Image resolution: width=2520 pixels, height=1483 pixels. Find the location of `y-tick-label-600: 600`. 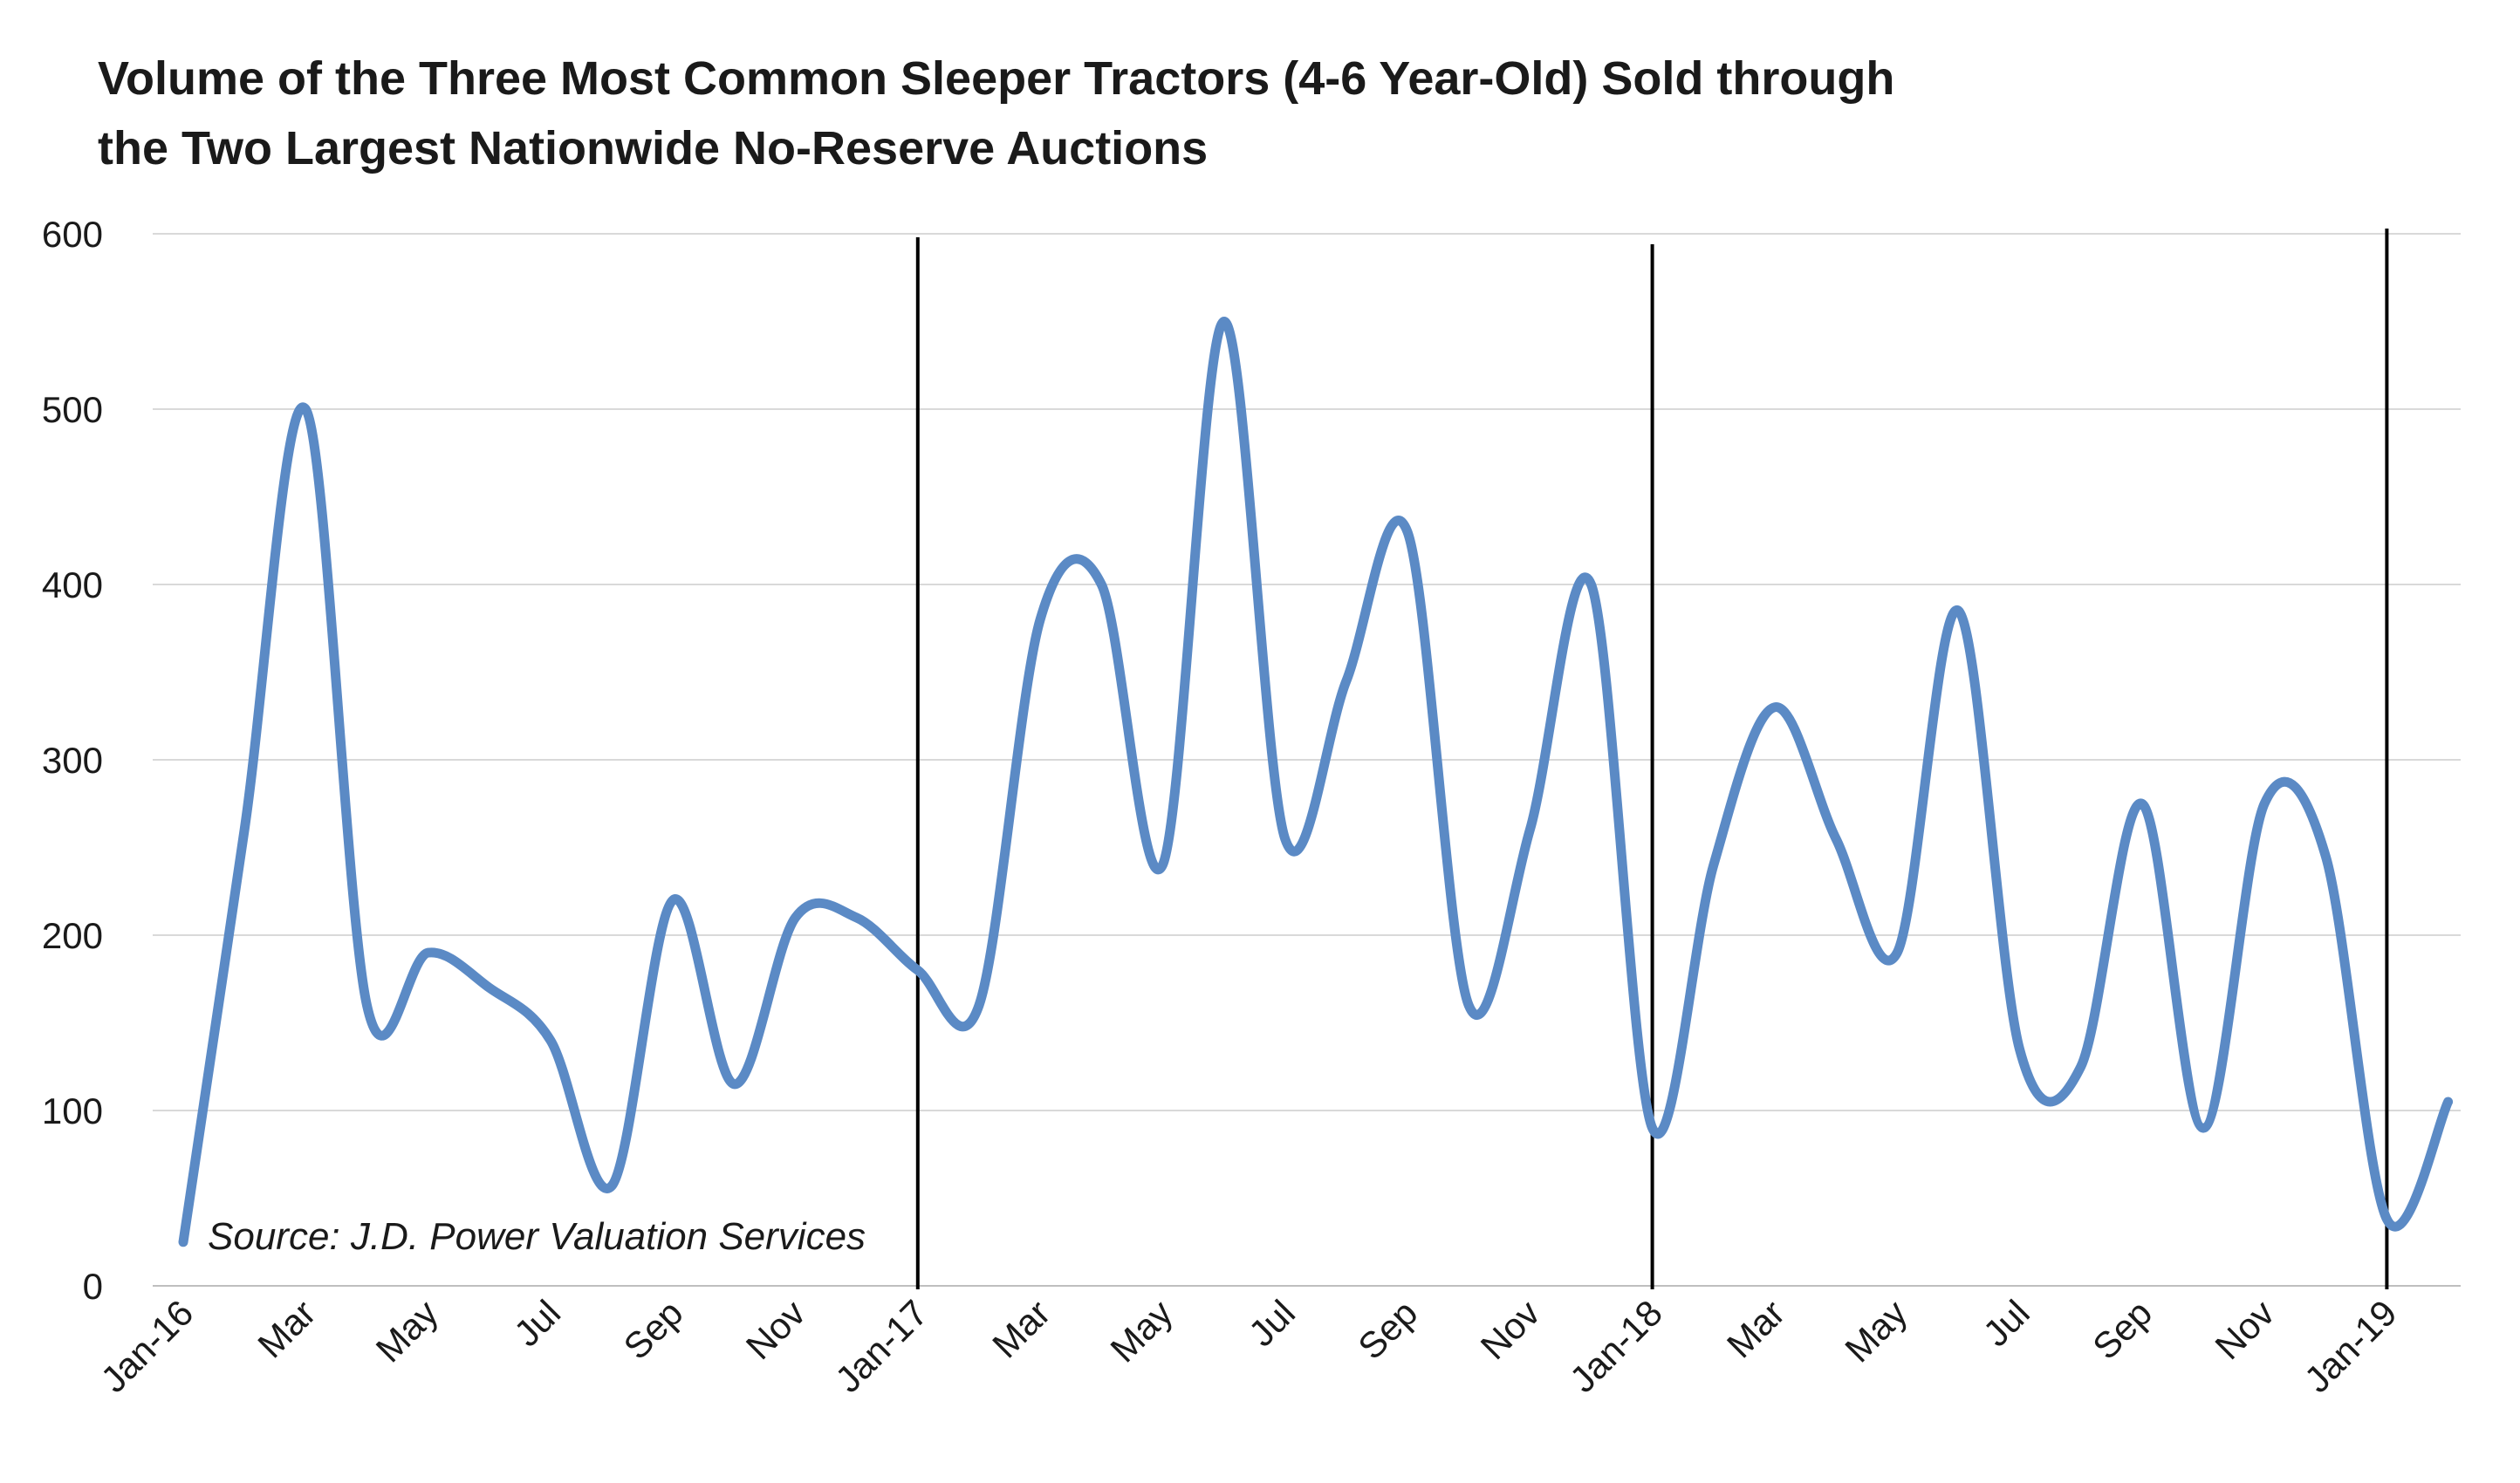

y-tick-label-600: 600 is located at coordinates (72, 234).